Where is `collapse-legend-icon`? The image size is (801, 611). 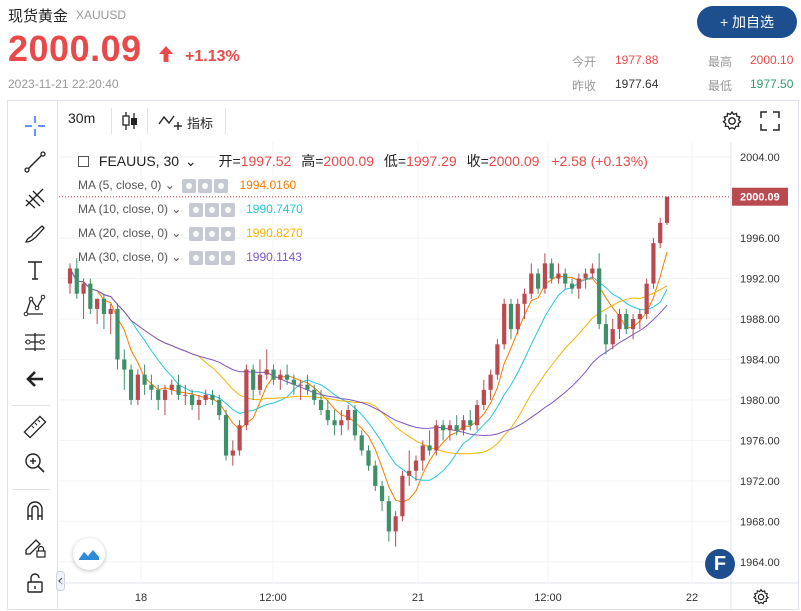 collapse-legend-icon is located at coordinates (83, 161).